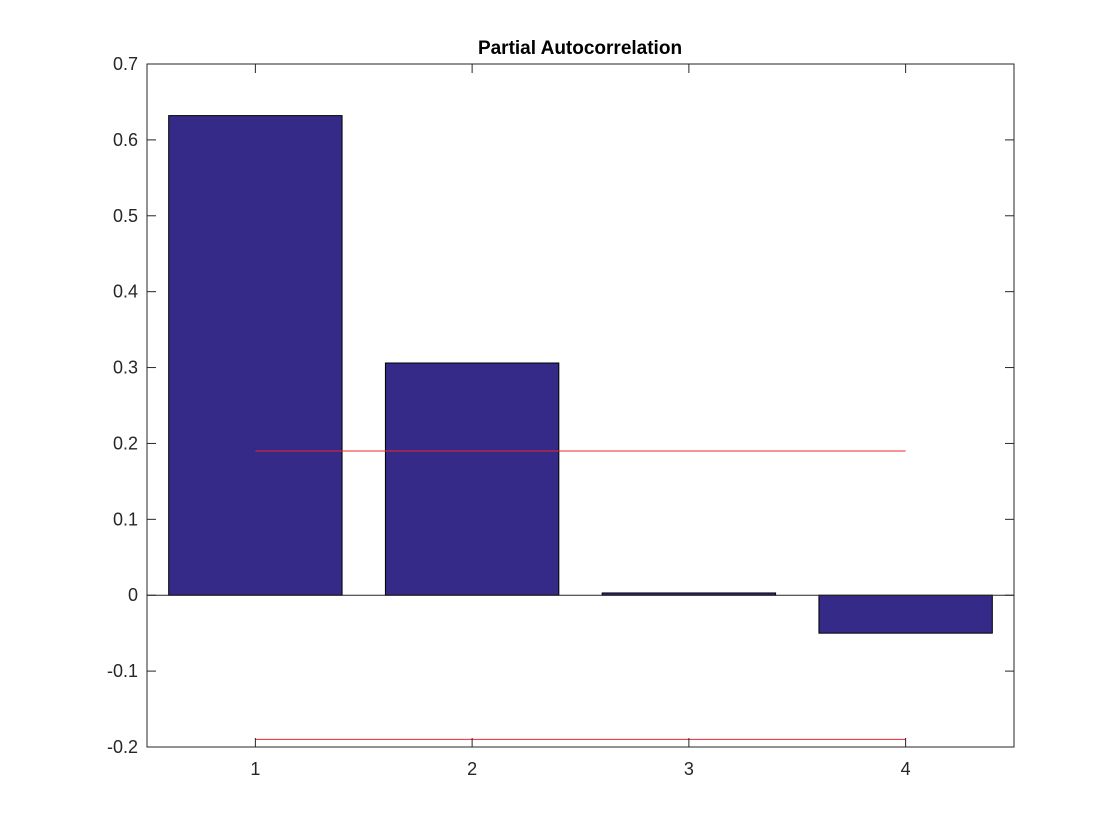 This screenshot has height=840, width=1120. I want to click on x-tick-label: 3, so click(689, 769).